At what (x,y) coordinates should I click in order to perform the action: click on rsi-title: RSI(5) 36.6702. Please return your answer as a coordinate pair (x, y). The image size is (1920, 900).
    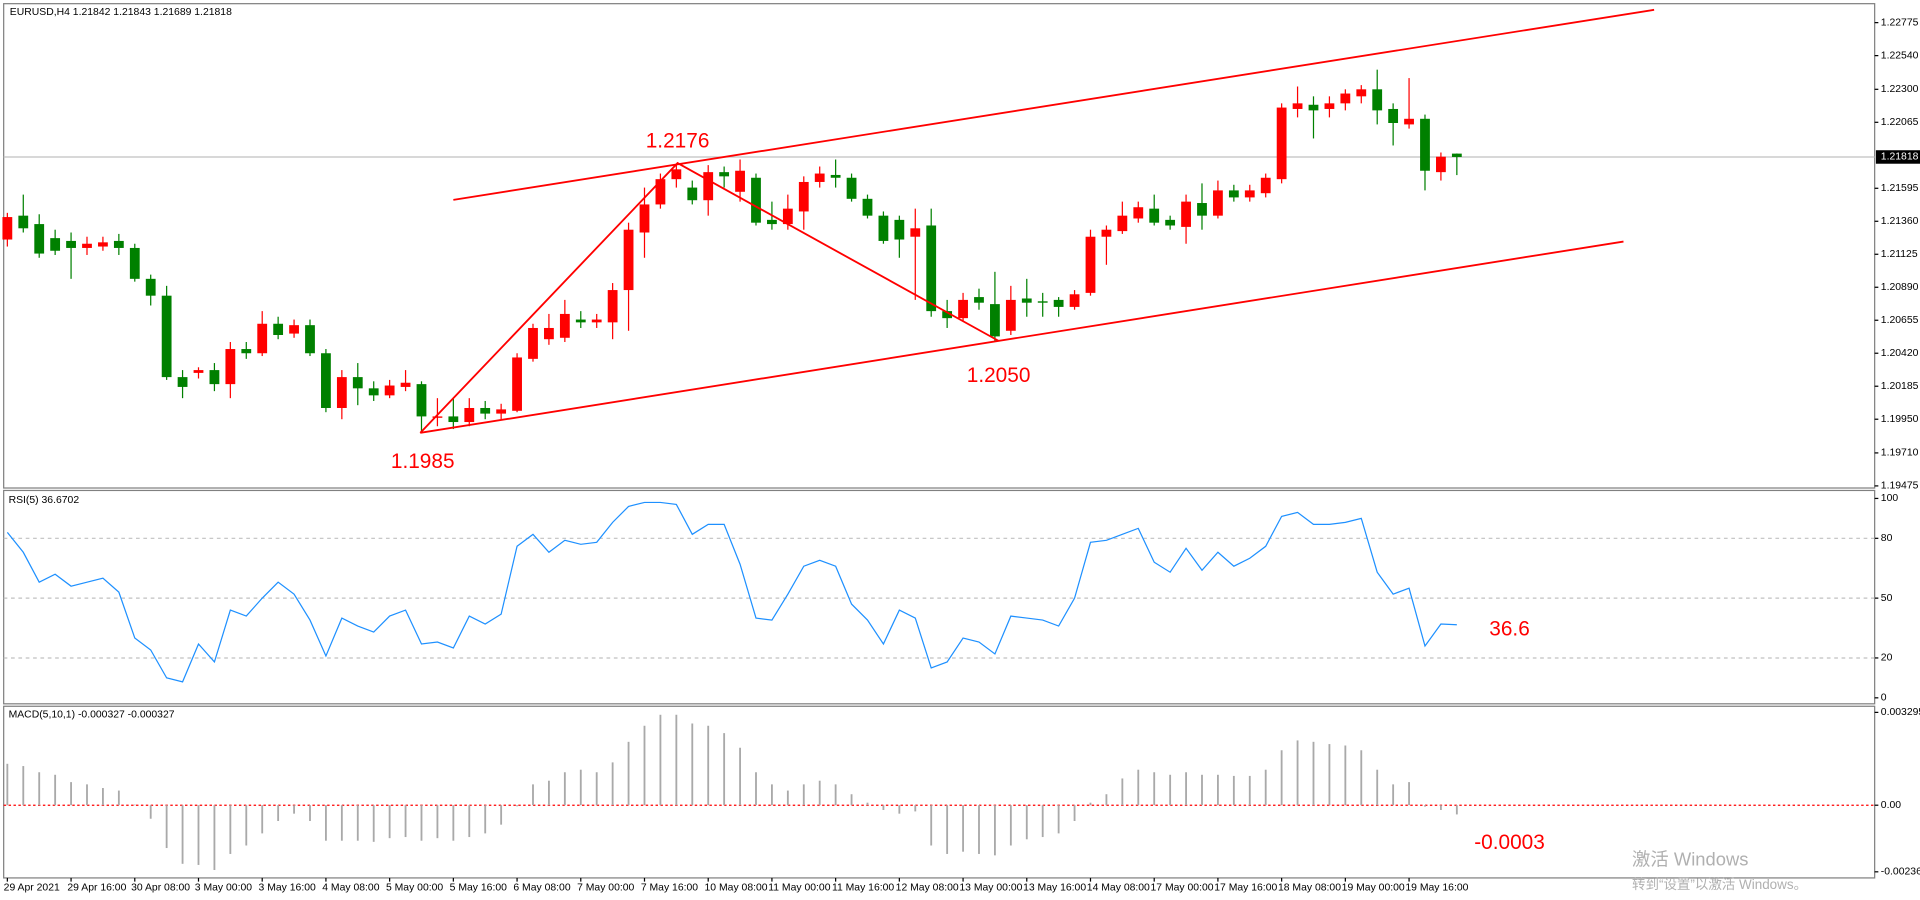
    Looking at the image, I should click on (44, 500).